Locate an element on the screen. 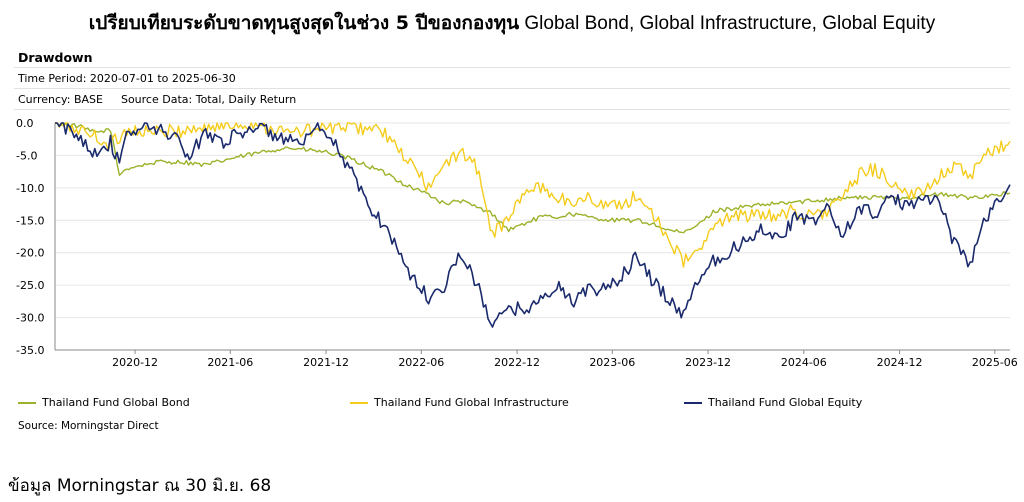 Image resolution: width=1024 pixels, height=502 pixels. x-tick-label: 2021-12 is located at coordinates (326, 362).